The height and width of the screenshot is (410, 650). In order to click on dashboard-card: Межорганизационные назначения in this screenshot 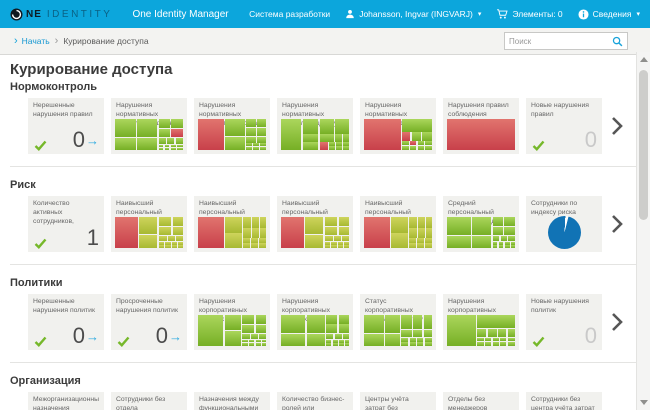, I will do `click(66, 401)`.